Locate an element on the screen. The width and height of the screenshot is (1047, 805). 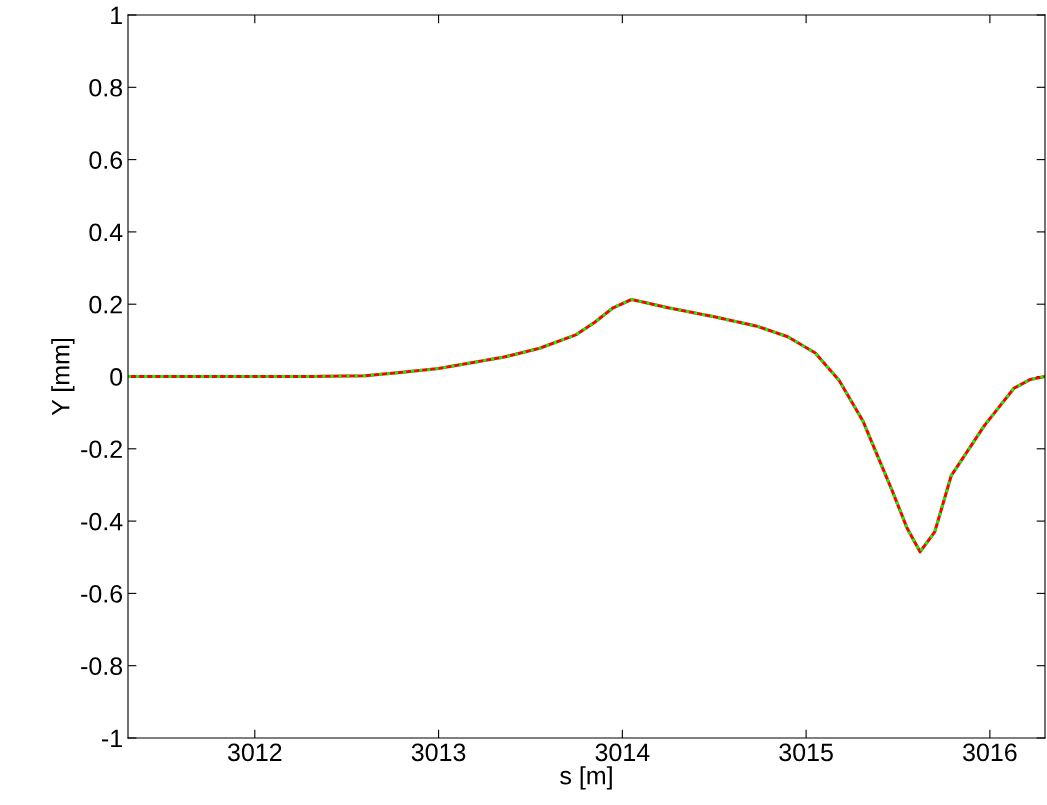
y-tick-label: -0.8 is located at coordinates (102, 666).